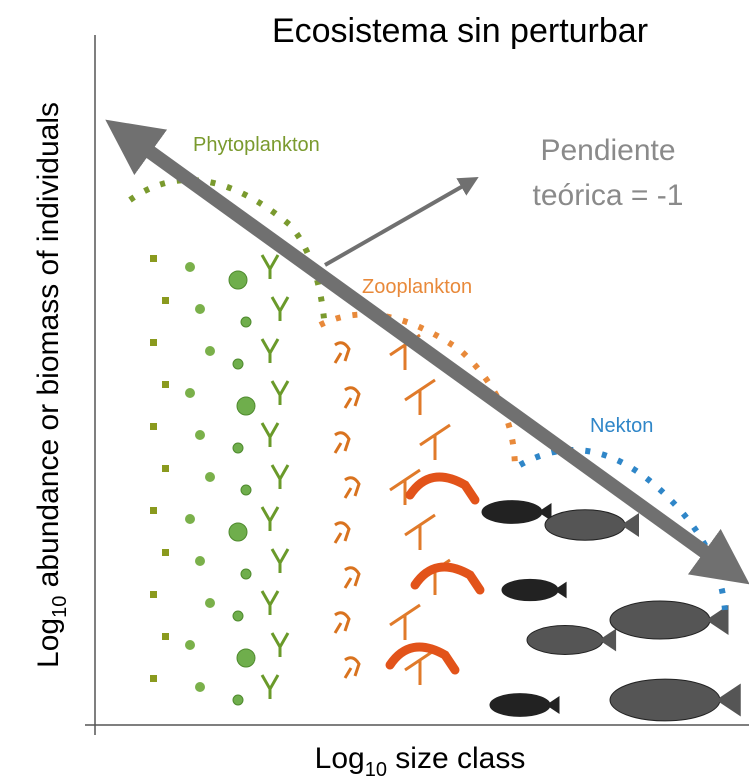  I want to click on group-label: Phytoplankton, so click(256, 145).